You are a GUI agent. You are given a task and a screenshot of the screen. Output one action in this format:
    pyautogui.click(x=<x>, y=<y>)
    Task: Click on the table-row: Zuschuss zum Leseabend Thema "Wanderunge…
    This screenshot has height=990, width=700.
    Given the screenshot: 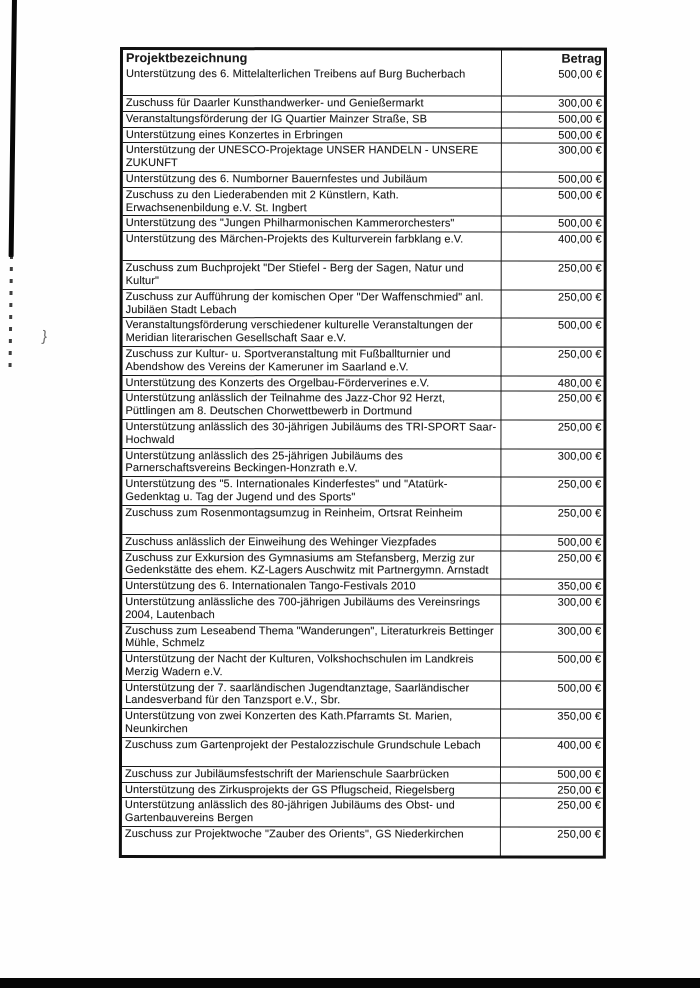 What is the action you would take?
    pyautogui.click(x=363, y=637)
    